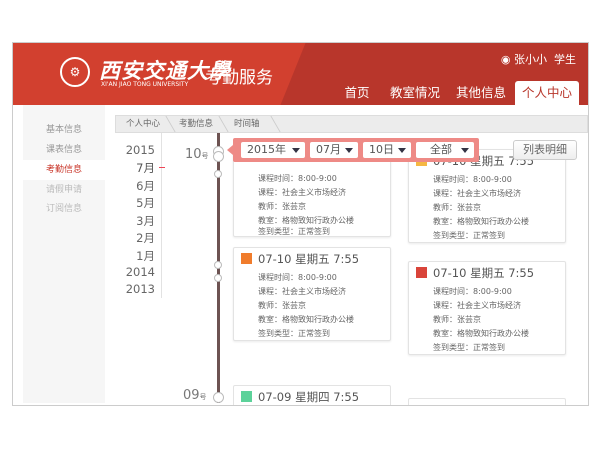 Image resolution: width=600 pixels, height=450 pixels. I want to click on sidebar-item-subscription: 订阅信息, so click(63, 209).